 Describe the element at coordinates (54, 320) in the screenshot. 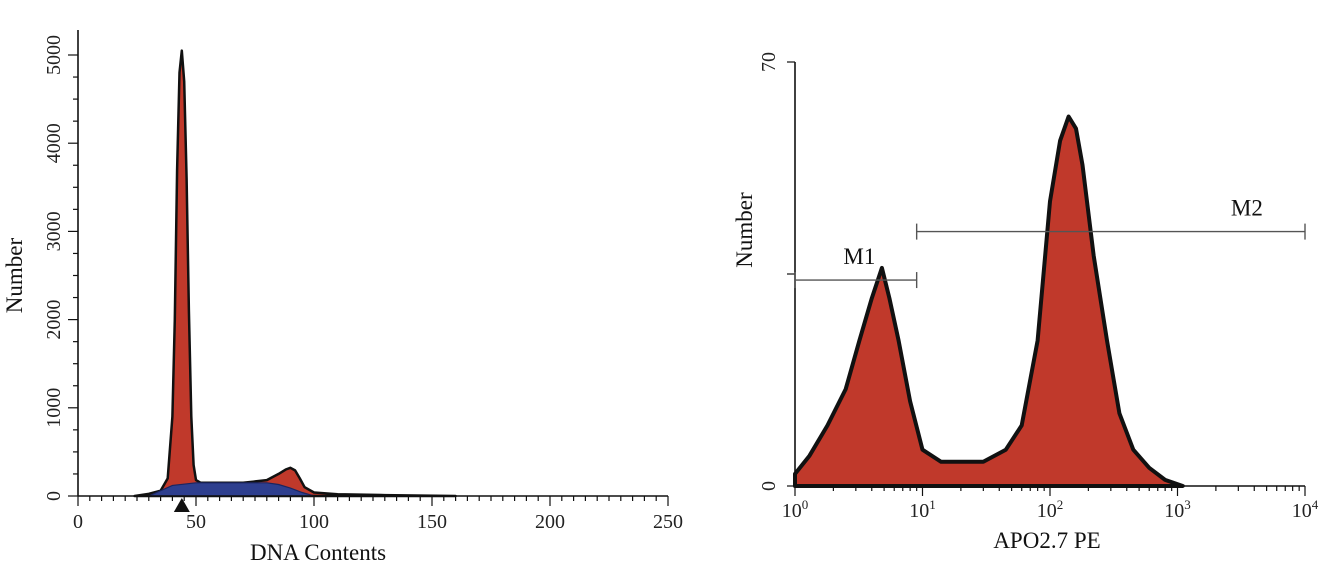

I see `y-tick-label: 2000` at that location.